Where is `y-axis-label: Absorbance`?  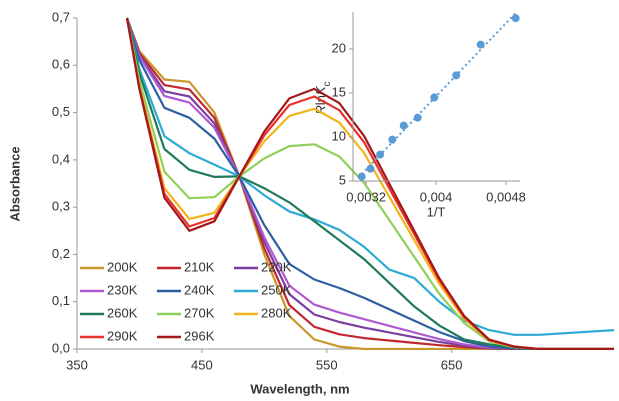 y-axis-label: Absorbance is located at coordinates (14, 183).